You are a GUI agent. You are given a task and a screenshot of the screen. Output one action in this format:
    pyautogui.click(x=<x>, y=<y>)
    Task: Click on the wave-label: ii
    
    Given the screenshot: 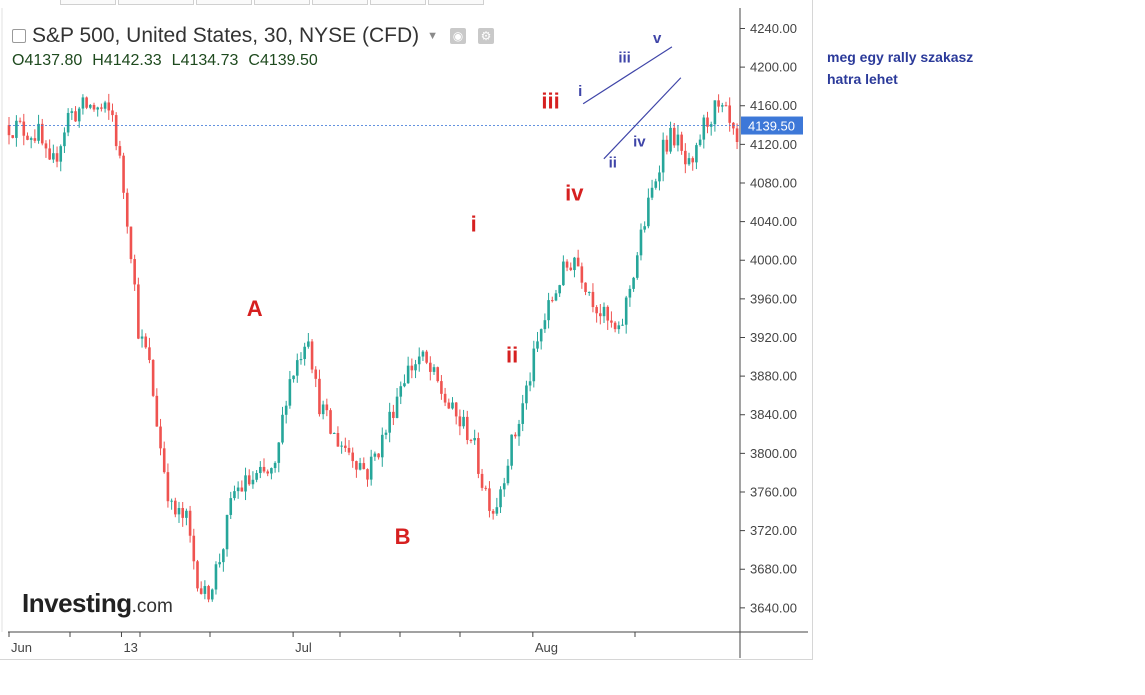 What is the action you would take?
    pyautogui.click(x=512, y=355)
    